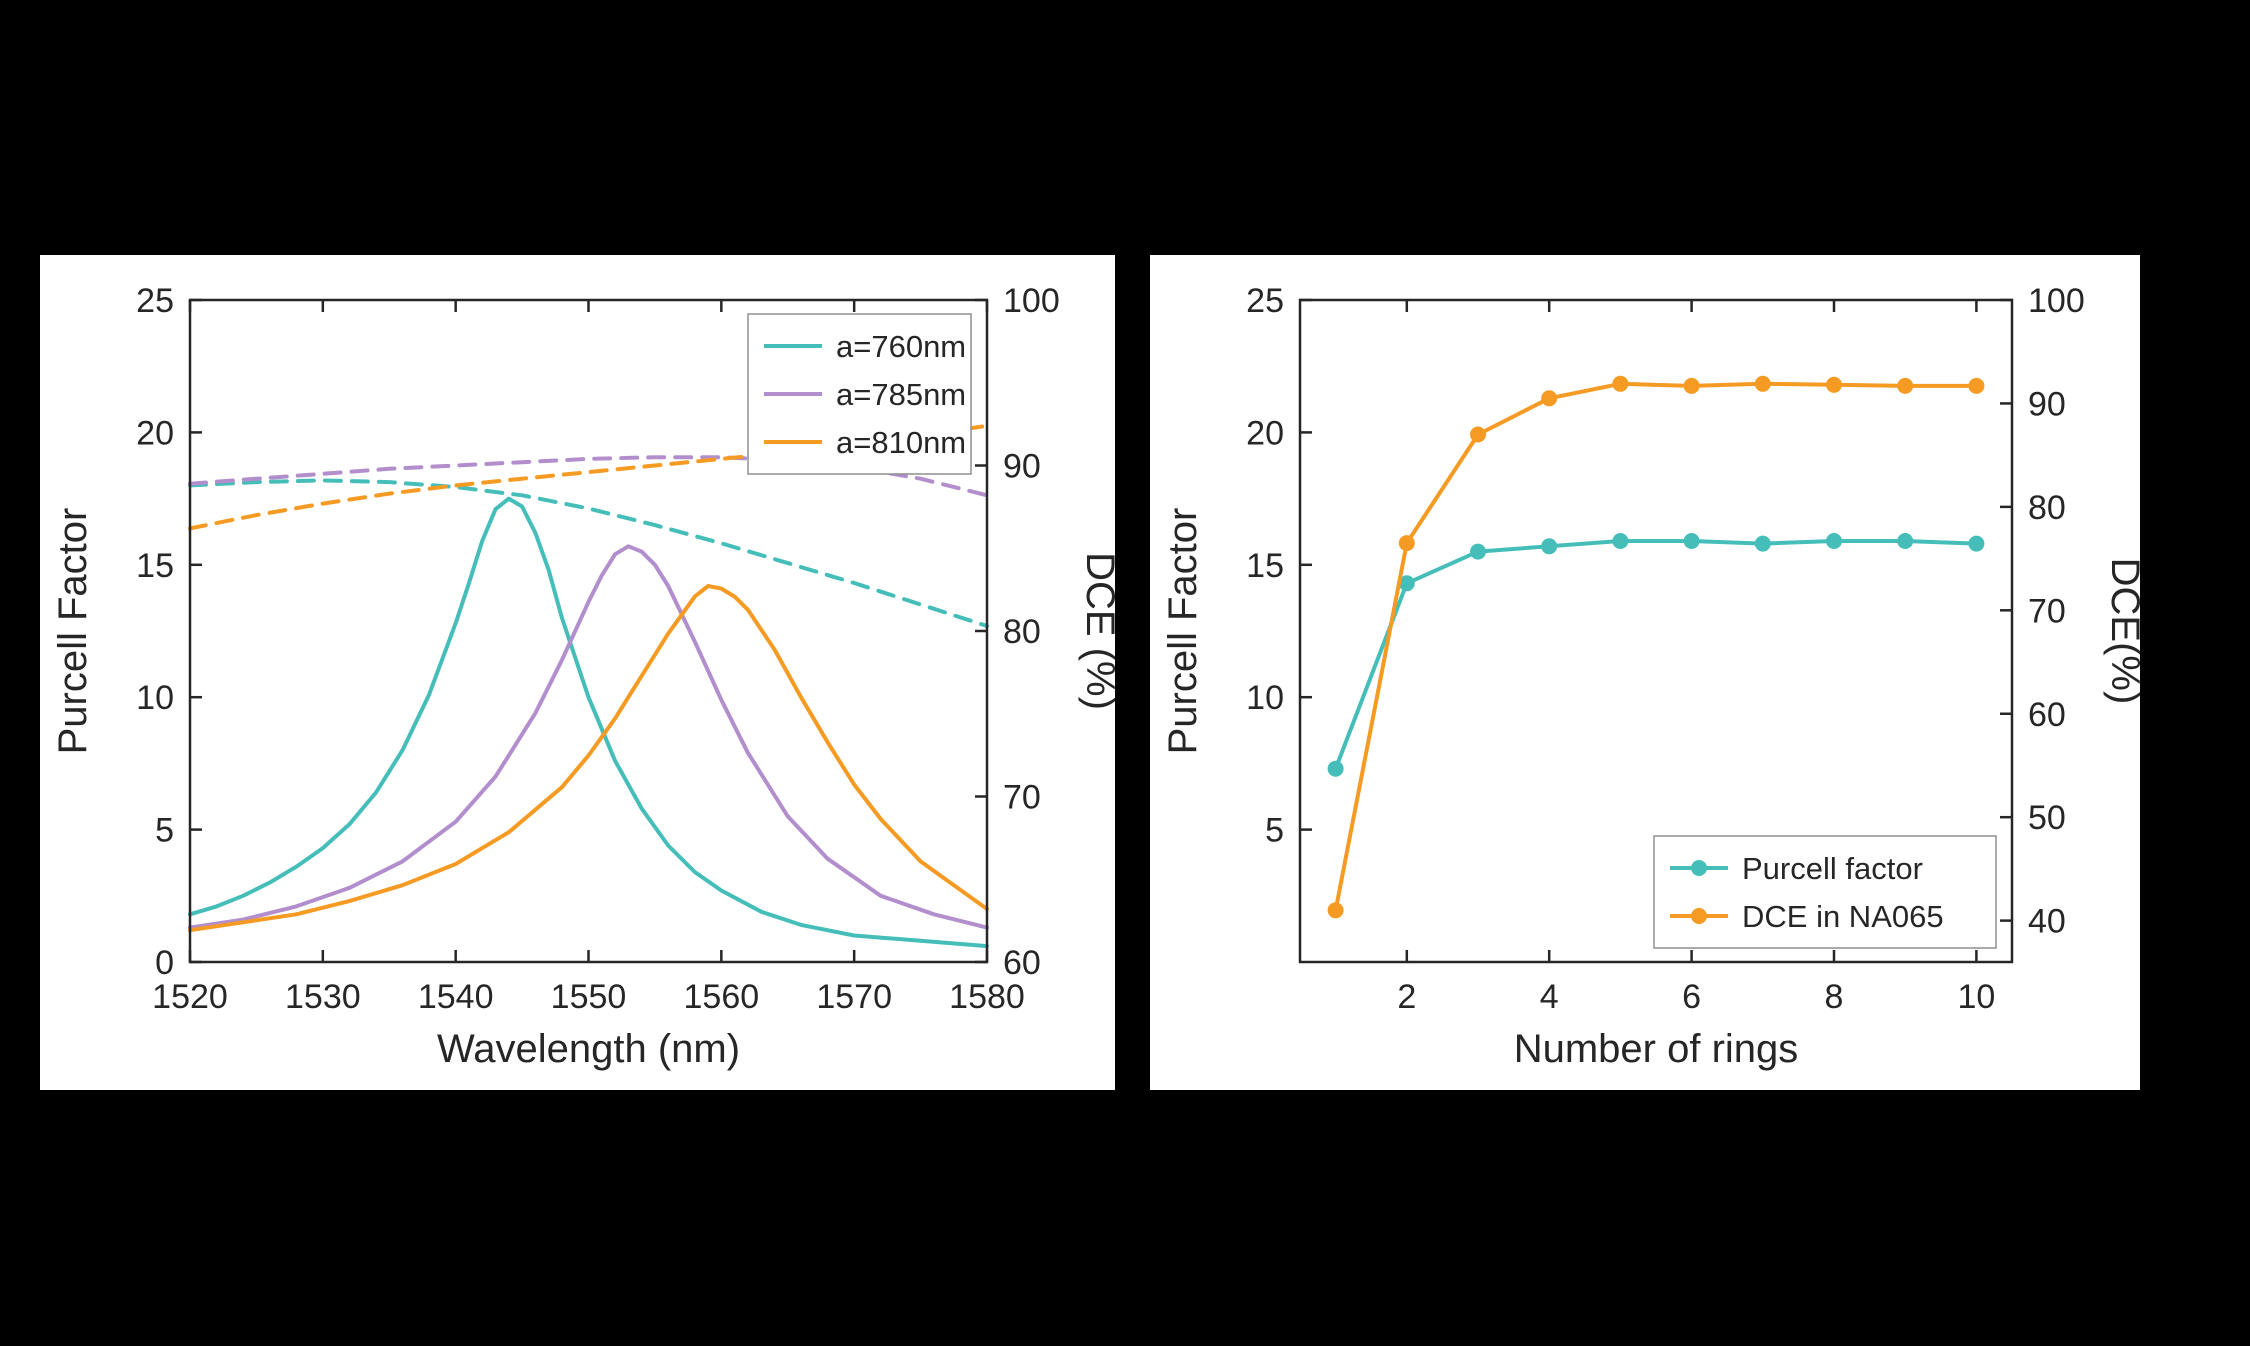 This screenshot has width=2250, height=1346. I want to click on x-tick-label: 1570, so click(854, 997).